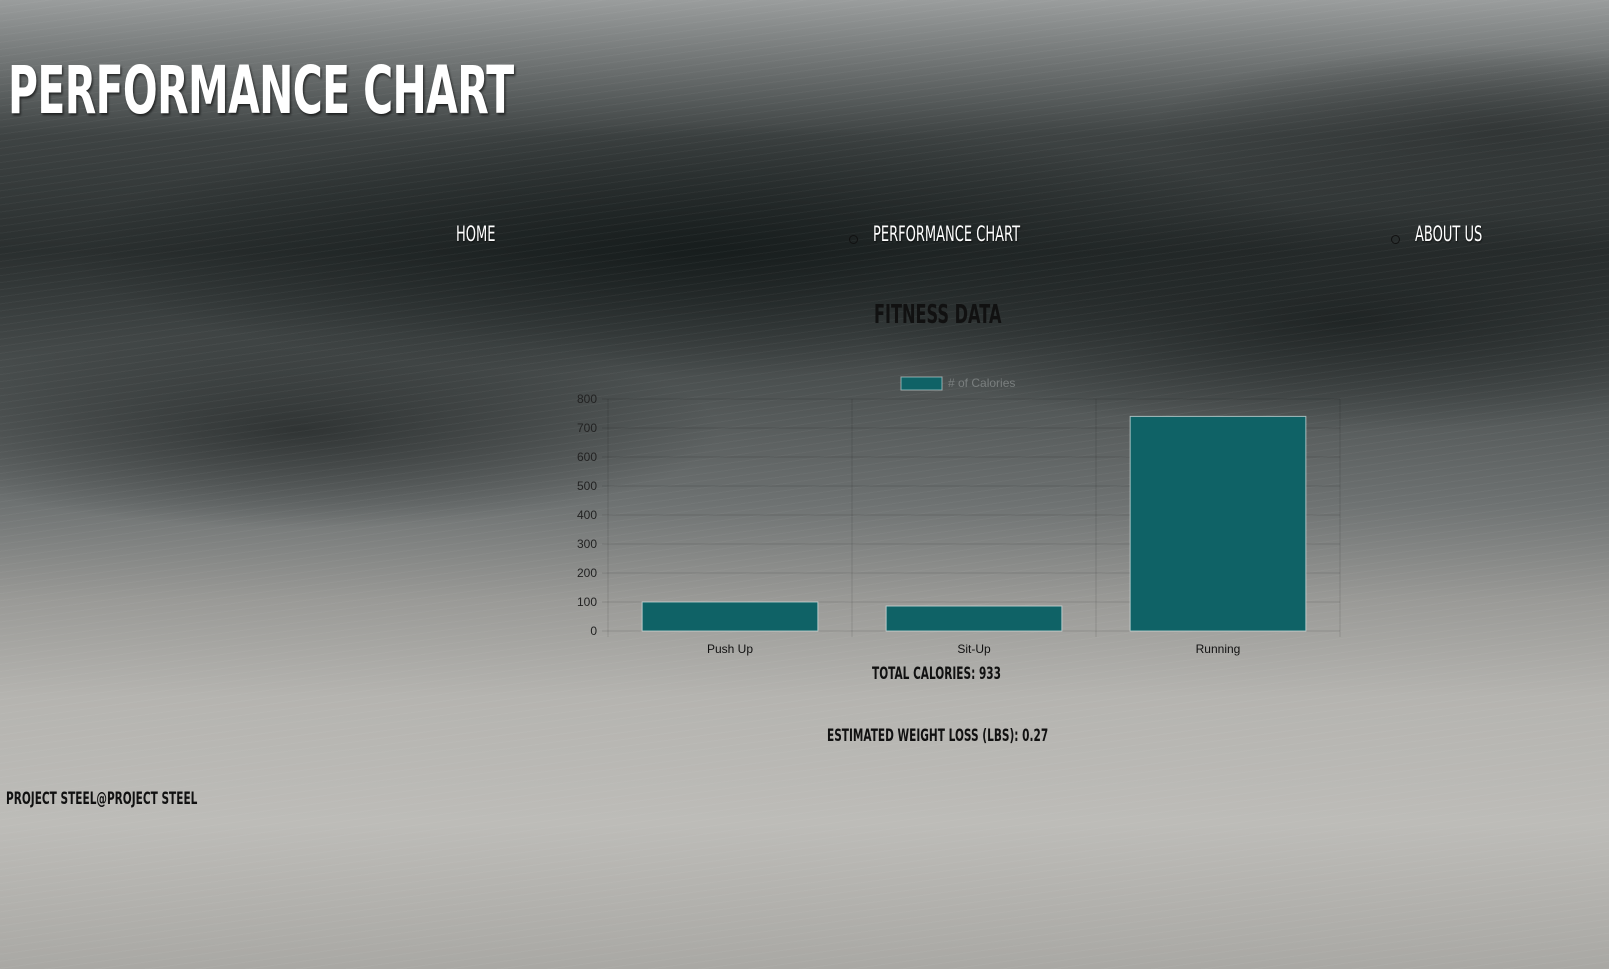 The width and height of the screenshot is (1609, 969). Describe the element at coordinates (936, 674) in the screenshot. I see `total-calories: Total Calories: 933` at that location.